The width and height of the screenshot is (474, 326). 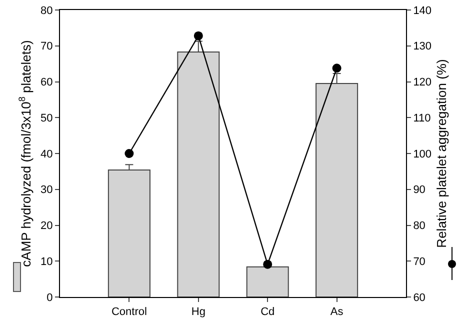 I want to click on x-tick-label: Control, so click(x=129, y=312).